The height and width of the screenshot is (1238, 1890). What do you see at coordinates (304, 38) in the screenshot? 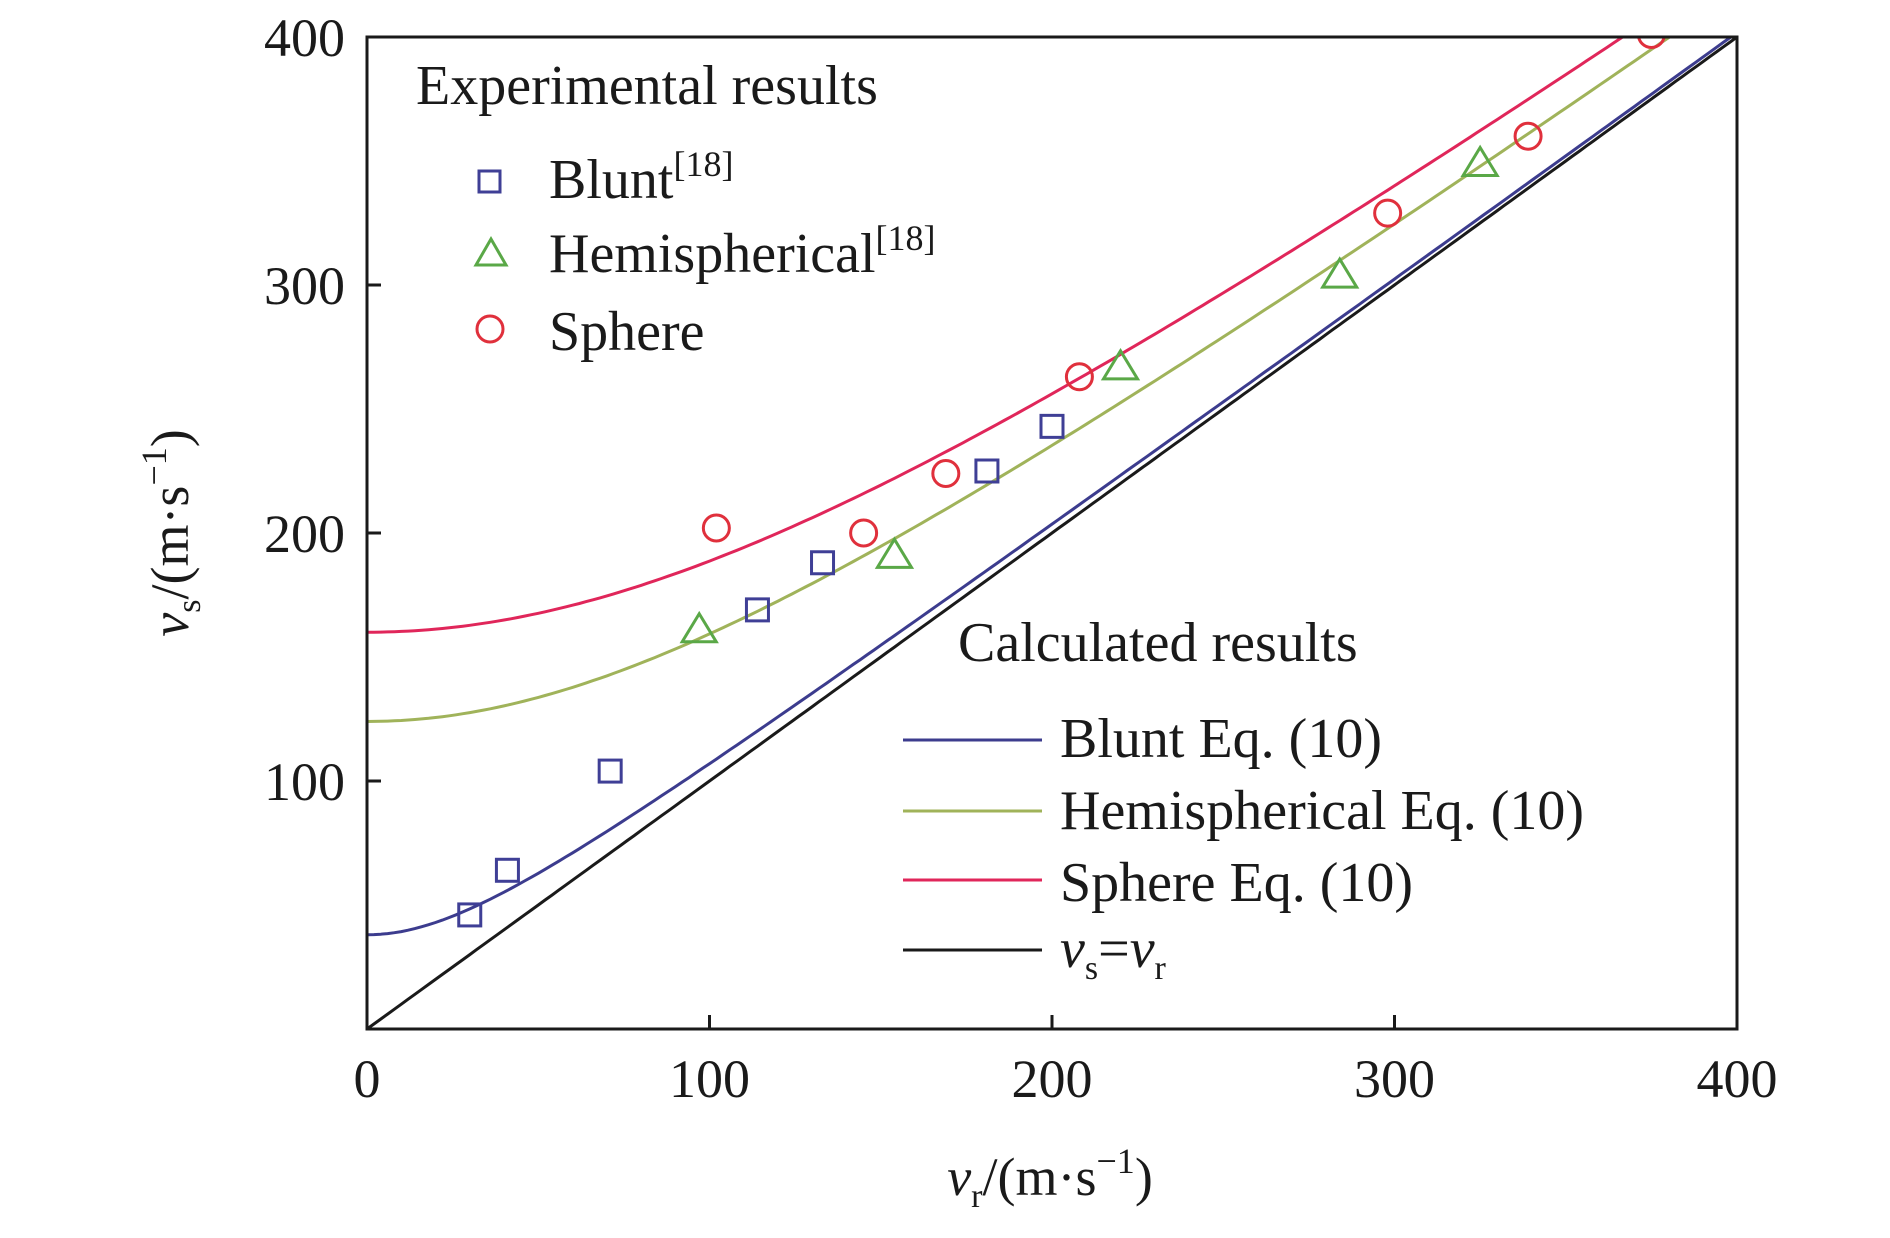
I see `y-tick-label-400: 400` at bounding box center [304, 38].